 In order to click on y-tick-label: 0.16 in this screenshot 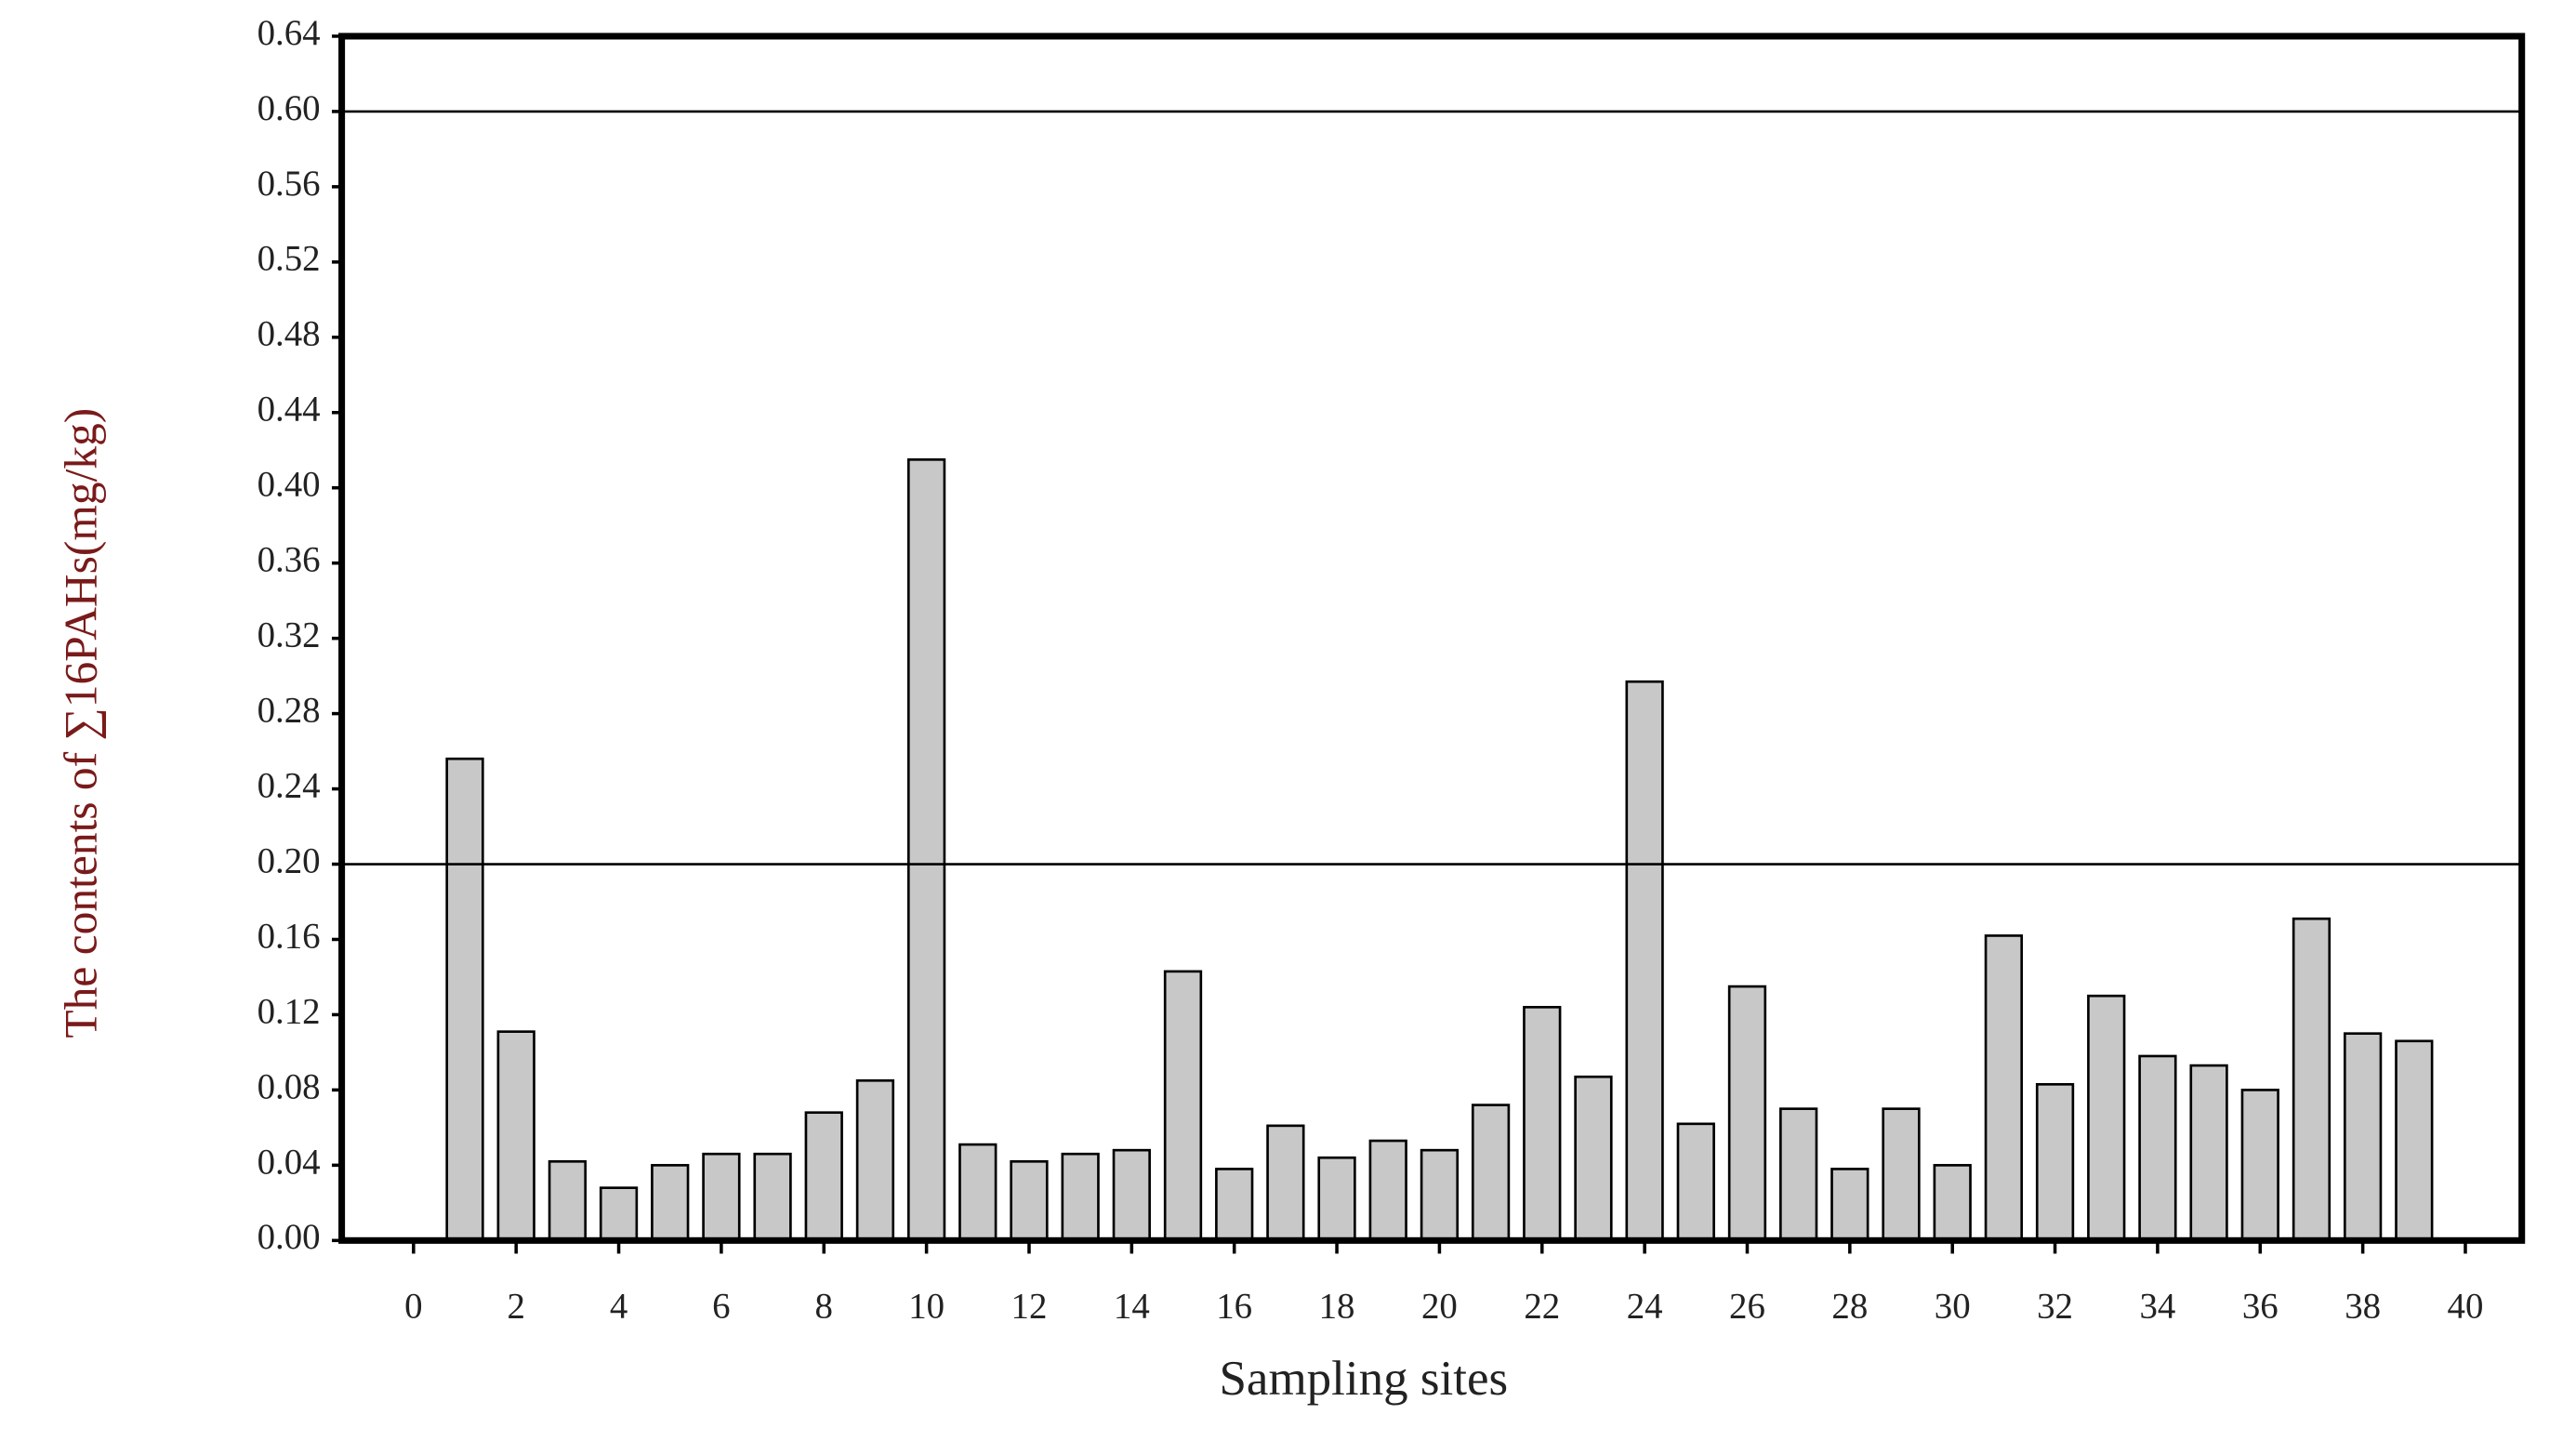, I will do `click(289, 936)`.